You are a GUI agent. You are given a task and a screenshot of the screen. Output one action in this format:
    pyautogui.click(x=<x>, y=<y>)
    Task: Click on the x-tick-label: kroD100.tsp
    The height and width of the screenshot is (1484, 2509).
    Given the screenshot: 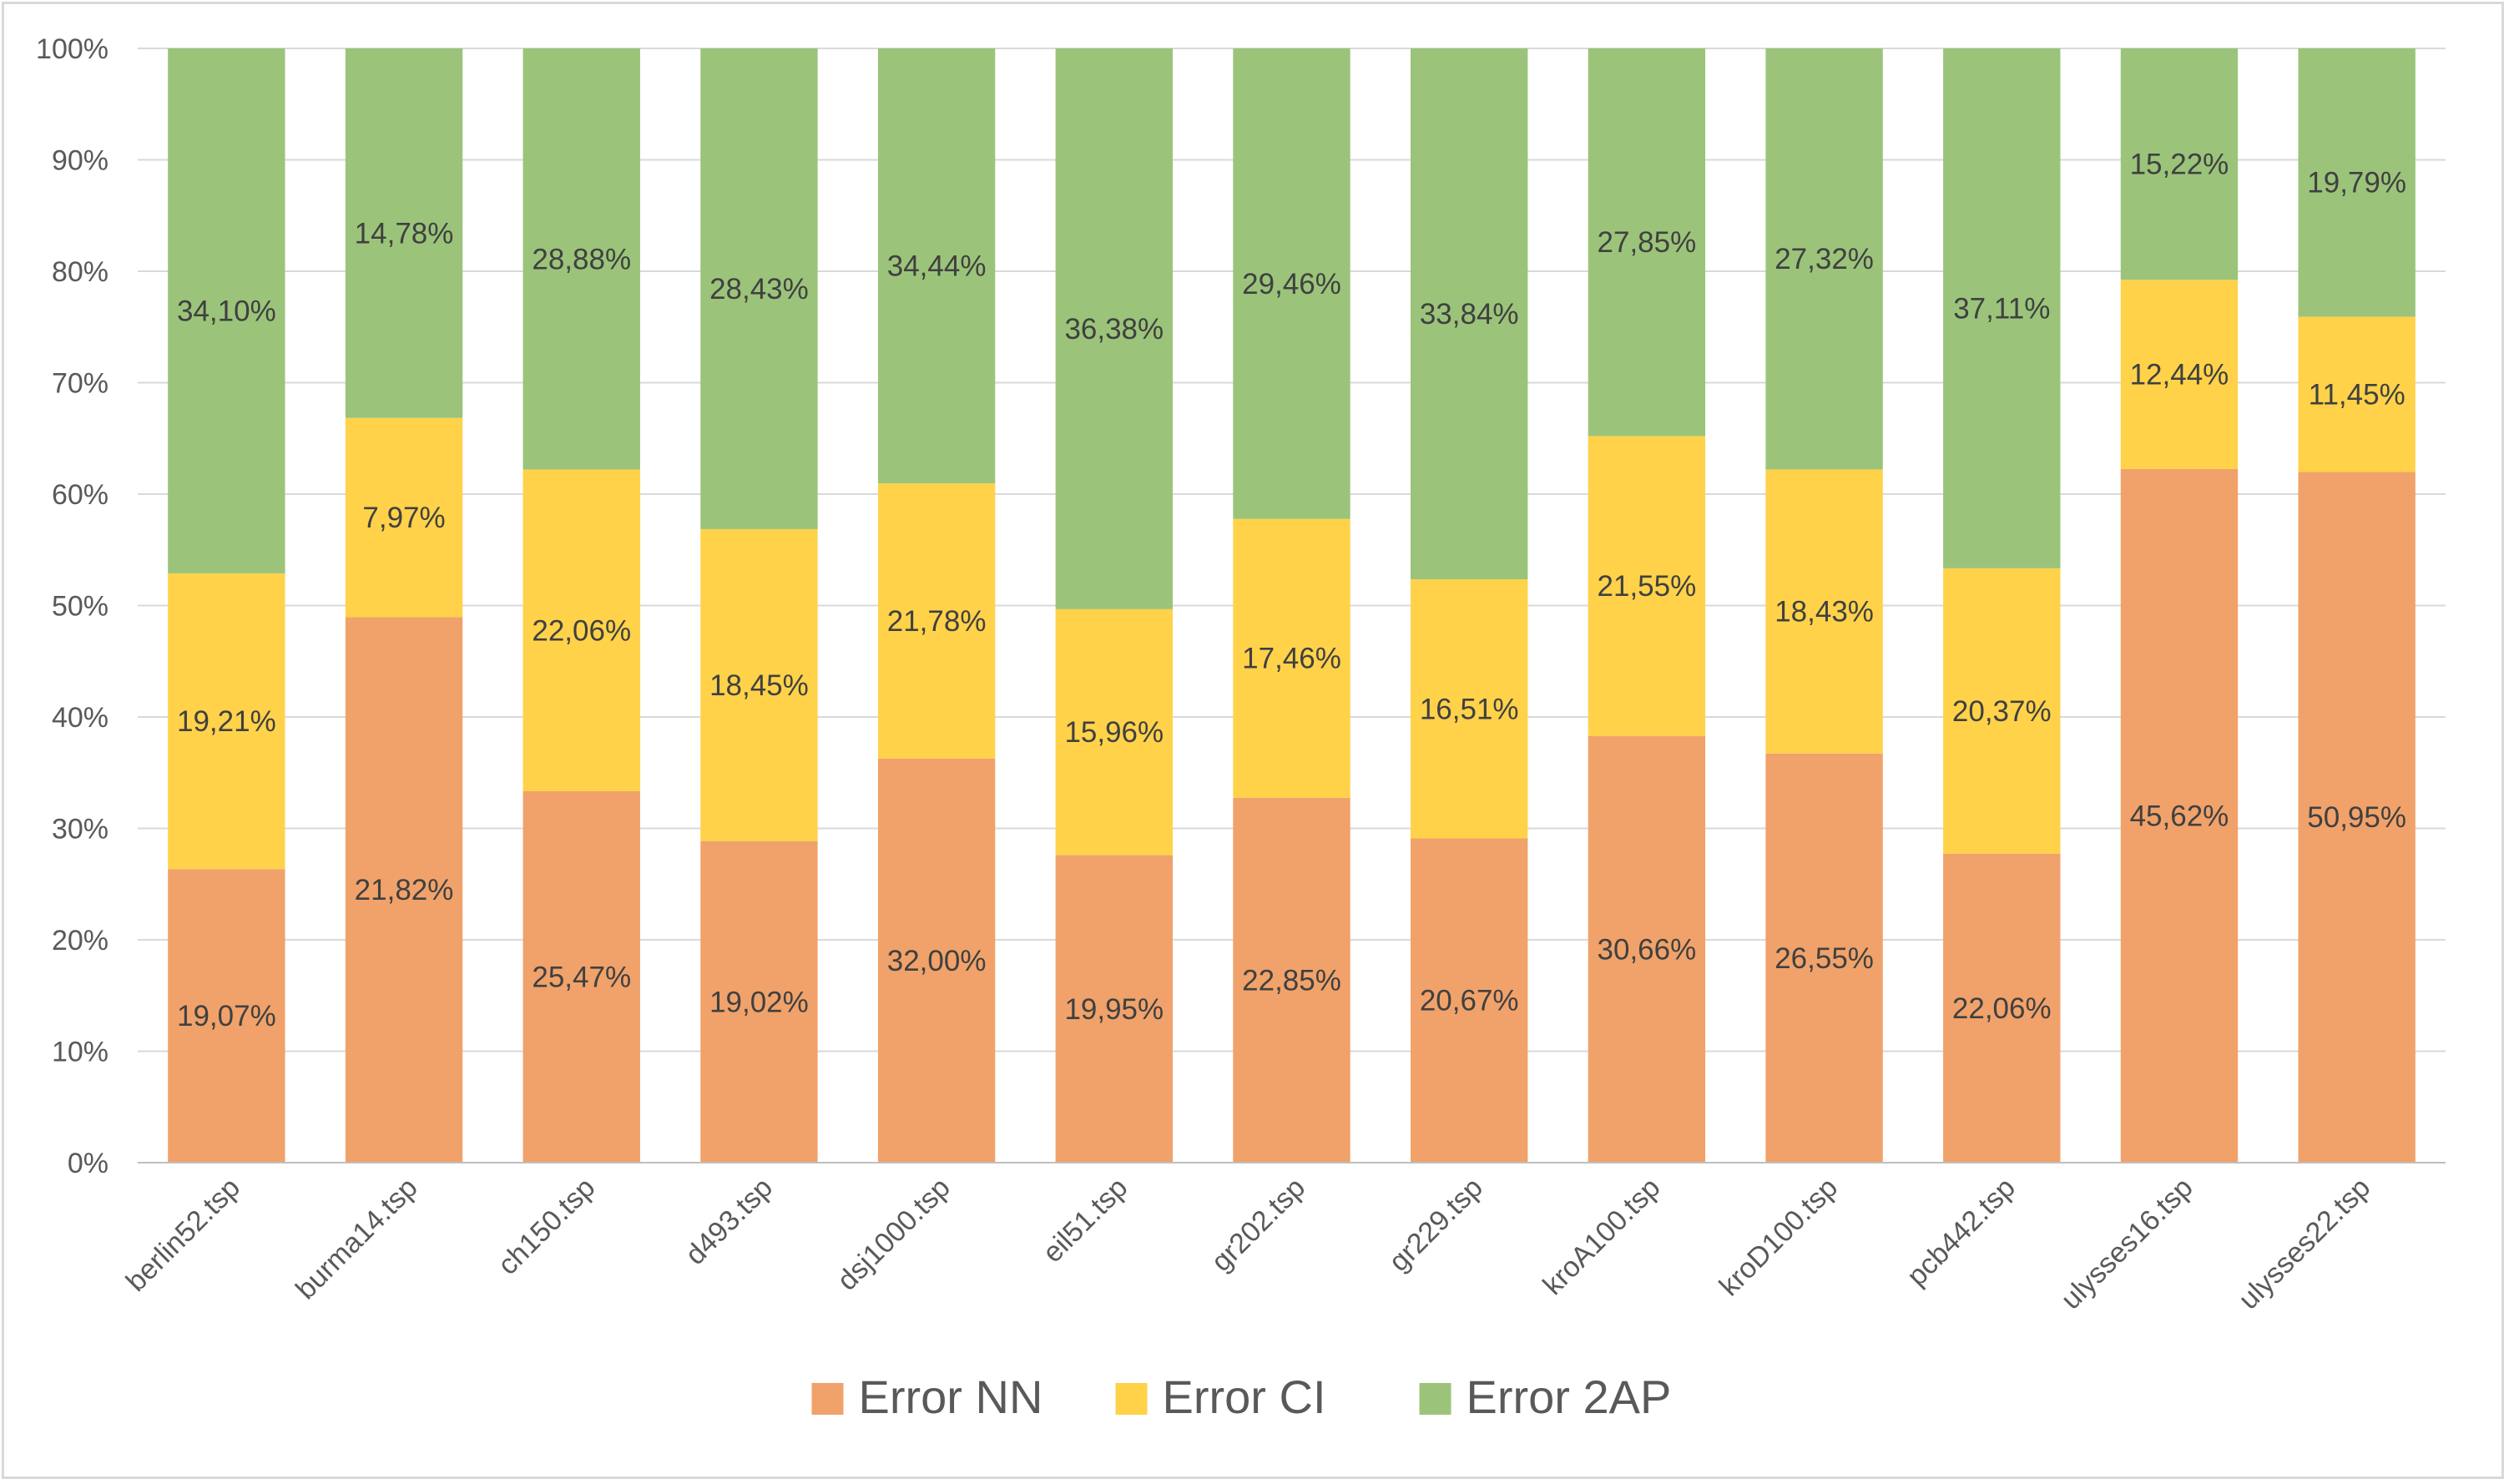 What is the action you would take?
    pyautogui.click(x=1779, y=1237)
    